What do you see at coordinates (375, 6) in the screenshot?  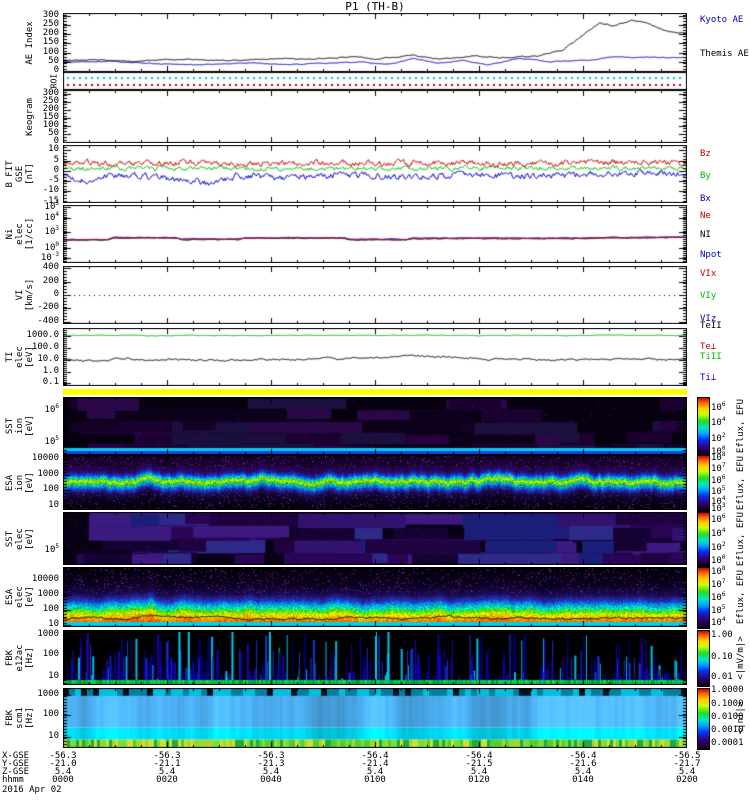 I see `plot-title: P1 (TH-B)` at bounding box center [375, 6].